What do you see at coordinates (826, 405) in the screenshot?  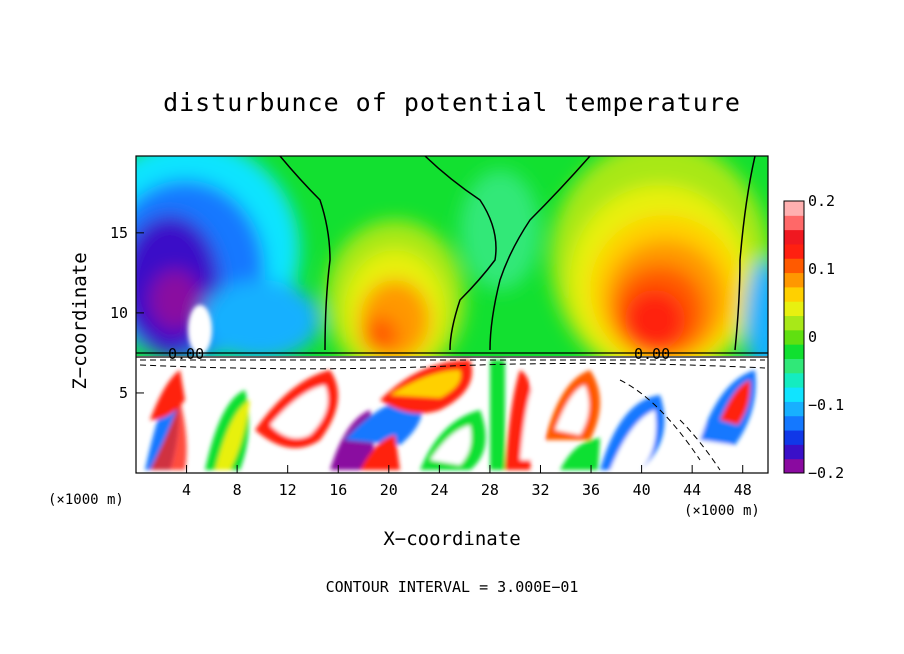 I see `colorbar-tick-label: −0.1` at bounding box center [826, 405].